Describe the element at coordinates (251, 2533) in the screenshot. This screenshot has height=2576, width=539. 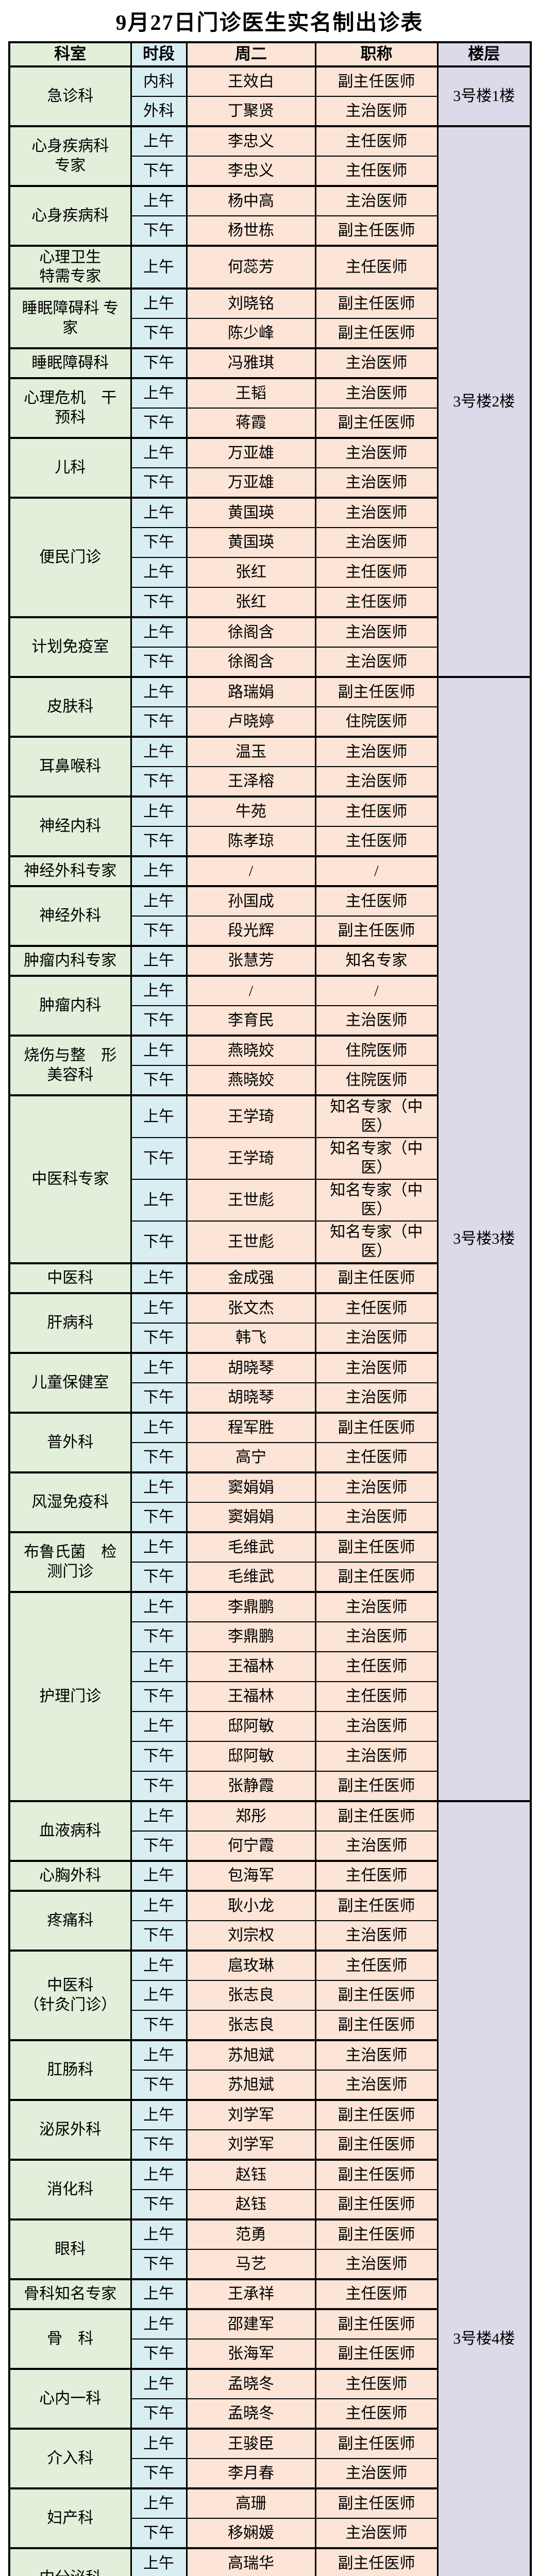
I see `doctor-name-cell: 移娴媛` at that location.